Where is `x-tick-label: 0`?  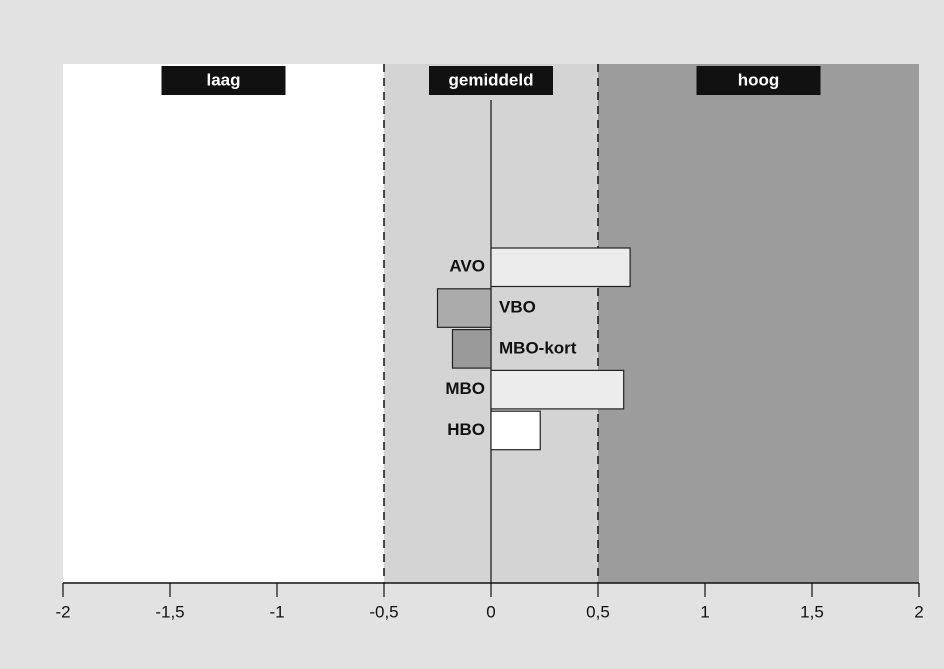
x-tick-label: 0 is located at coordinates (490, 611).